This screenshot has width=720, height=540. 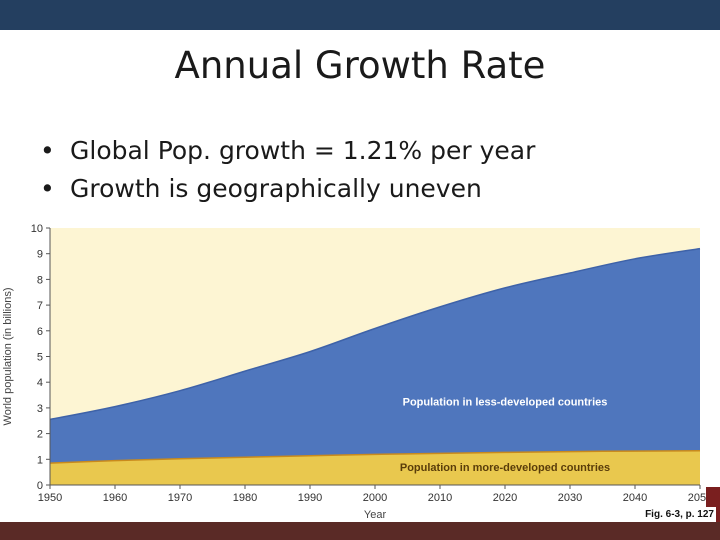 I want to click on footer-strip, so click(x=360, y=531).